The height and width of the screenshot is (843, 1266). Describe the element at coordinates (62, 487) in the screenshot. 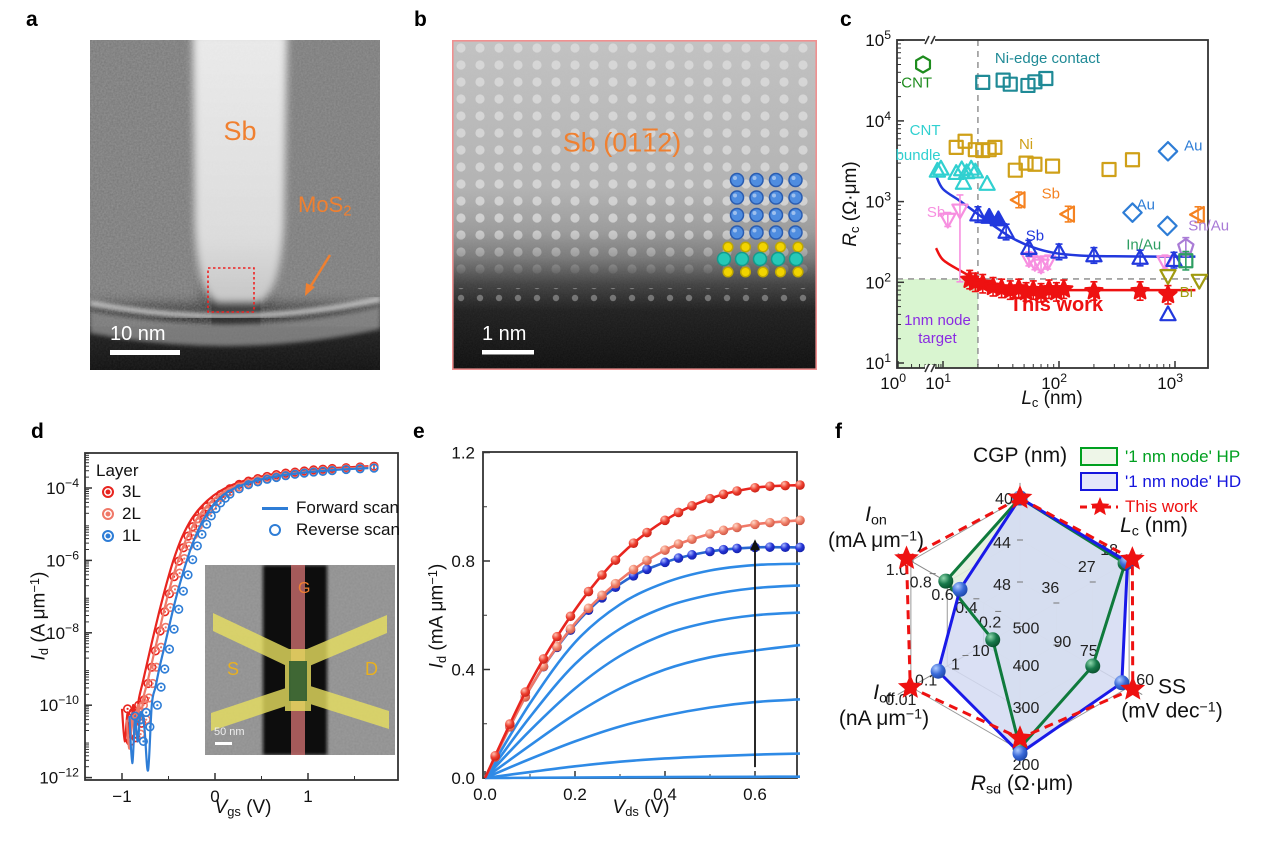

I see `svg-text: 10−4` at that location.